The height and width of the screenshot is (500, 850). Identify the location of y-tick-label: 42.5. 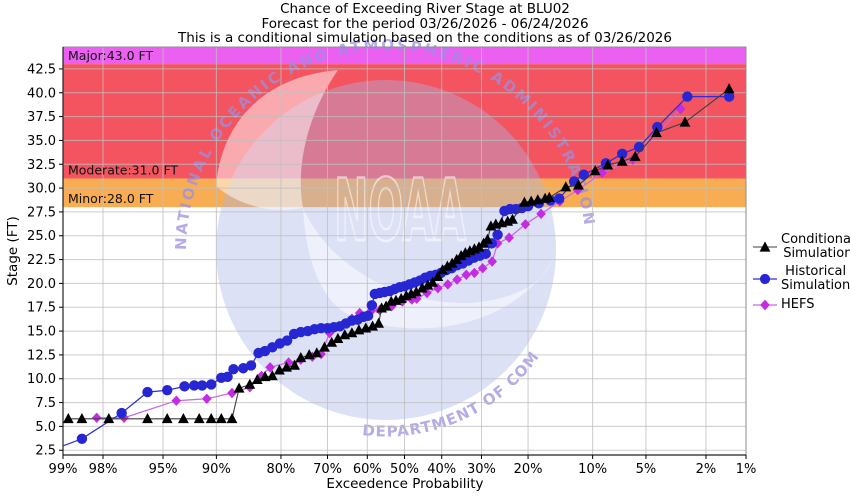
(41, 69).